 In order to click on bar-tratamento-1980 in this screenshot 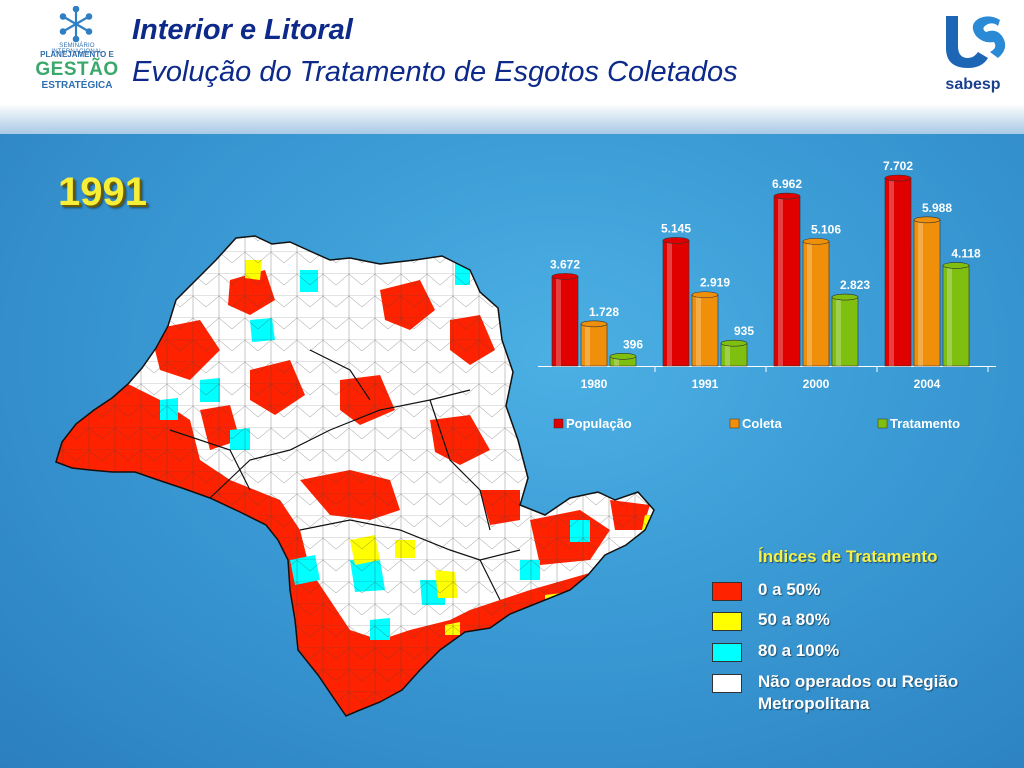, I will do `click(623, 360)`.